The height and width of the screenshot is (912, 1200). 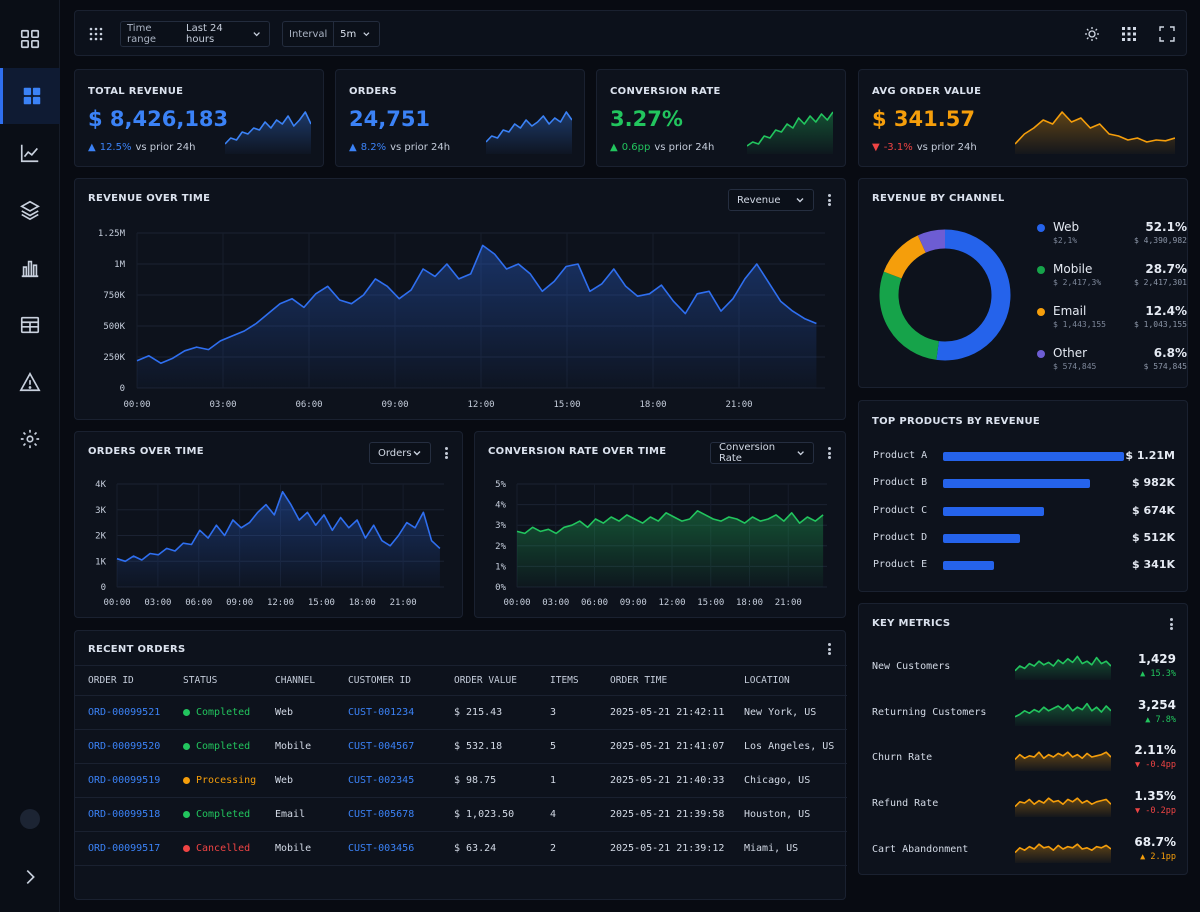 What do you see at coordinates (331, 34) in the screenshot?
I see `interval-select: Interval 5m` at bounding box center [331, 34].